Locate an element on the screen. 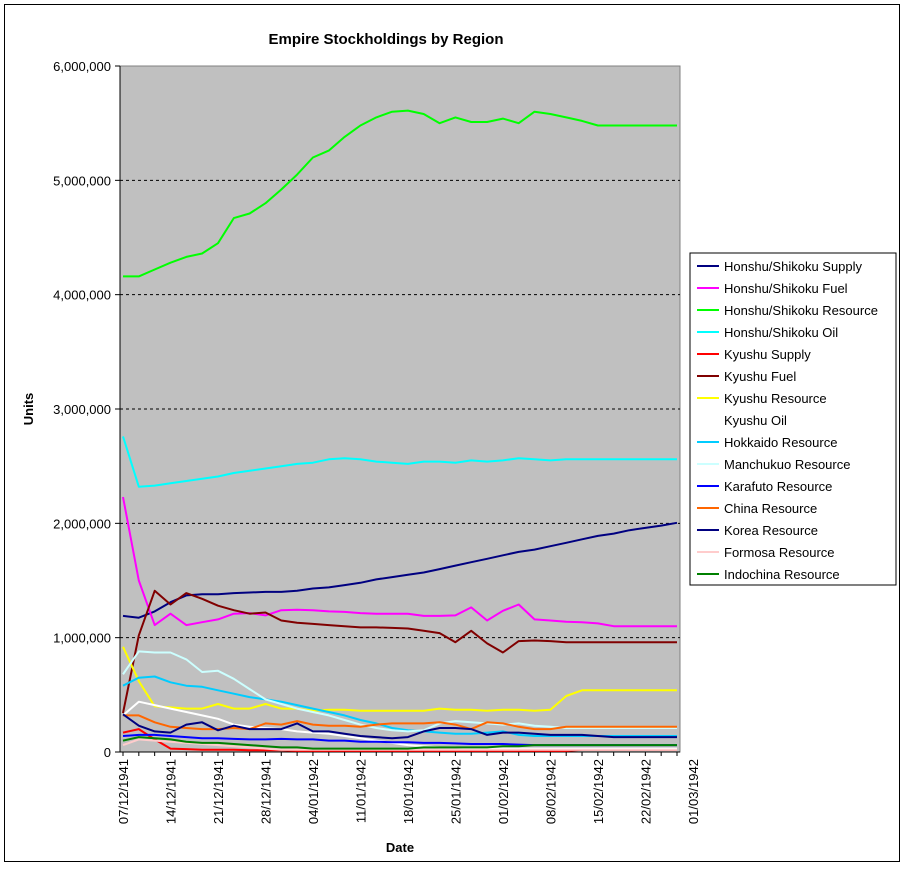 The image size is (906, 869). x-tick-label: 01/02/1942 is located at coordinates (503, 791).